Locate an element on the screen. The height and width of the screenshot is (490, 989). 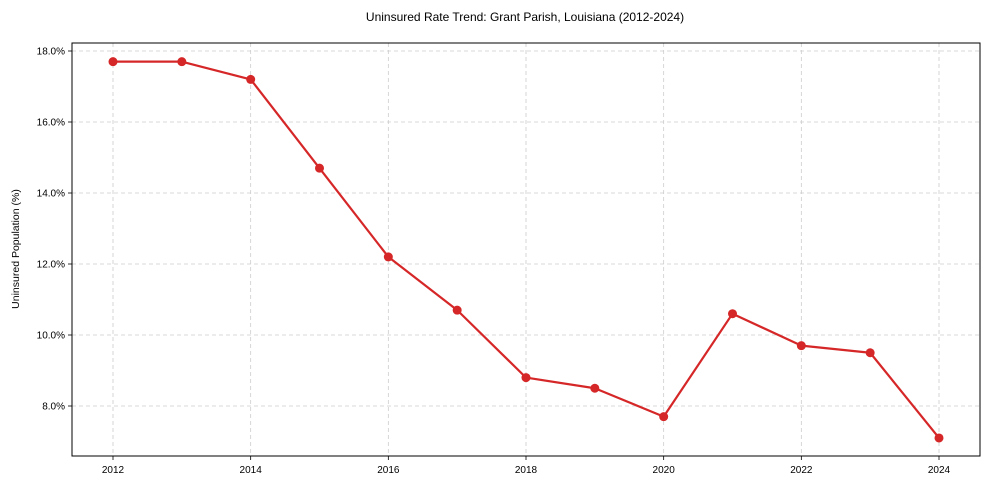
x-tick-label: 2024 is located at coordinates (939, 470).